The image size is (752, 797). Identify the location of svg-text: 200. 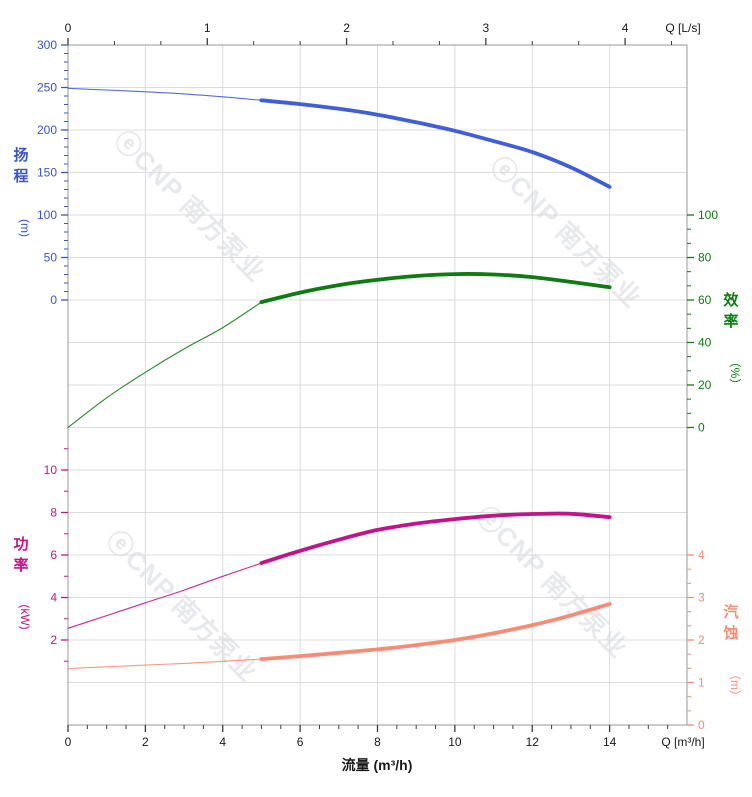
(47, 130).